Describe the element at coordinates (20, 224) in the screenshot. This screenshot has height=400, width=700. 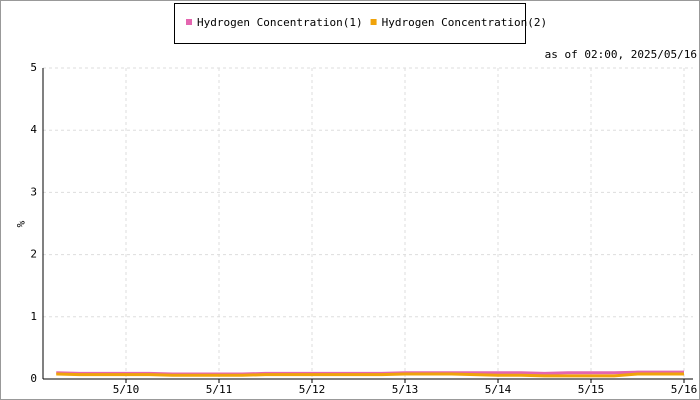
I see `y-axis-label: %` at that location.